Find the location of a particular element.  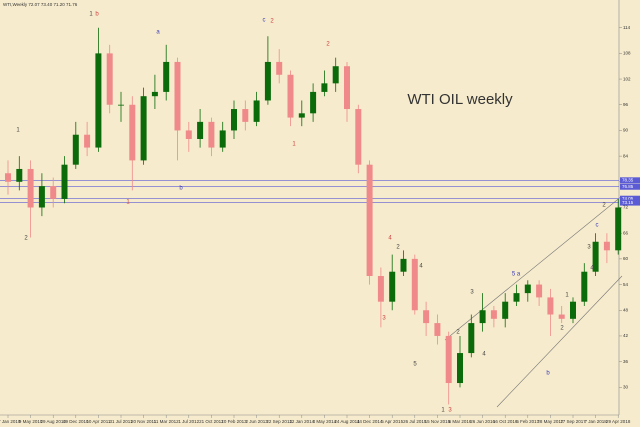

level-label: 78.35 is located at coordinates (628, 180).